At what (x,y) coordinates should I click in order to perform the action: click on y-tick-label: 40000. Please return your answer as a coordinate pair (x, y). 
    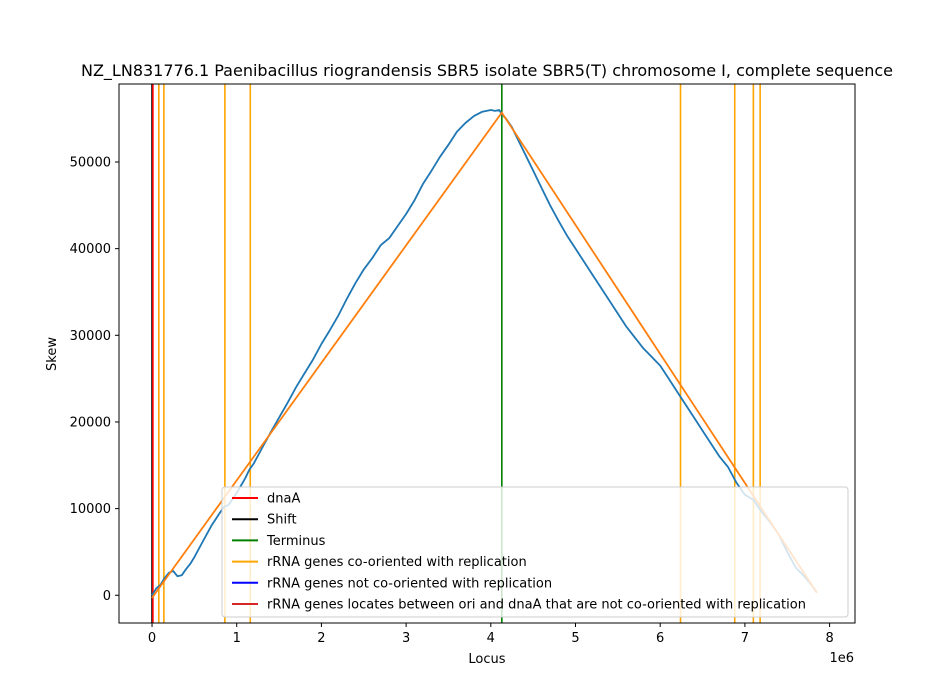
    Looking at the image, I should click on (90, 249).